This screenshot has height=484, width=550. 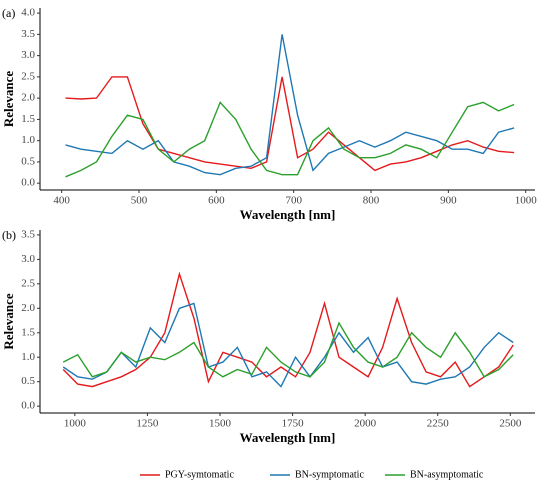 I want to click on x-tick-label: 1750, so click(x=293, y=424).